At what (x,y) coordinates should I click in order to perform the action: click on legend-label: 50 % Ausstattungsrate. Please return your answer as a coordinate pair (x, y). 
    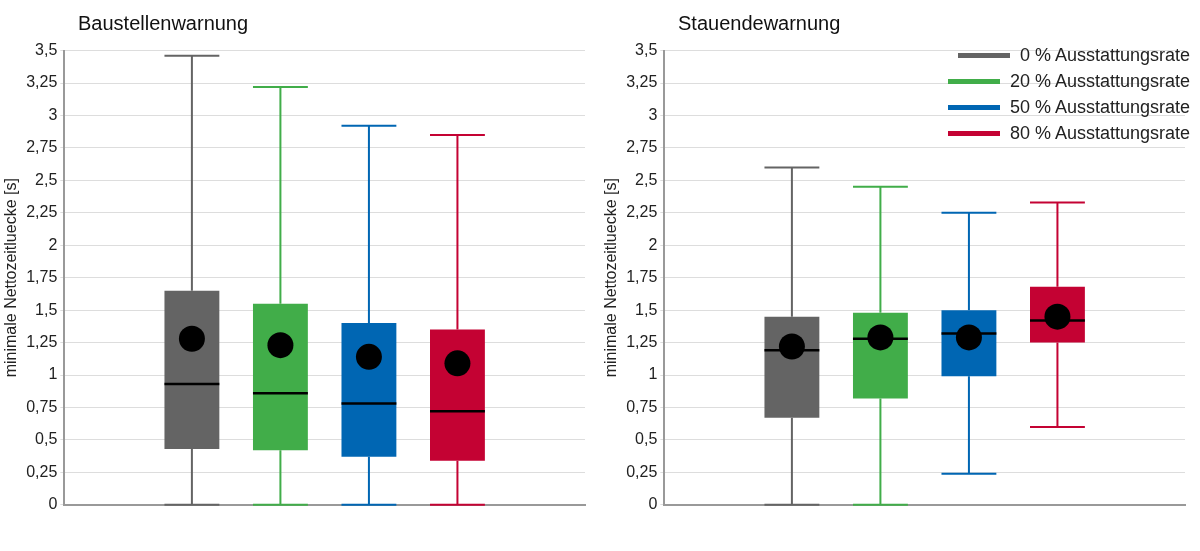
    Looking at the image, I should click on (1099, 107).